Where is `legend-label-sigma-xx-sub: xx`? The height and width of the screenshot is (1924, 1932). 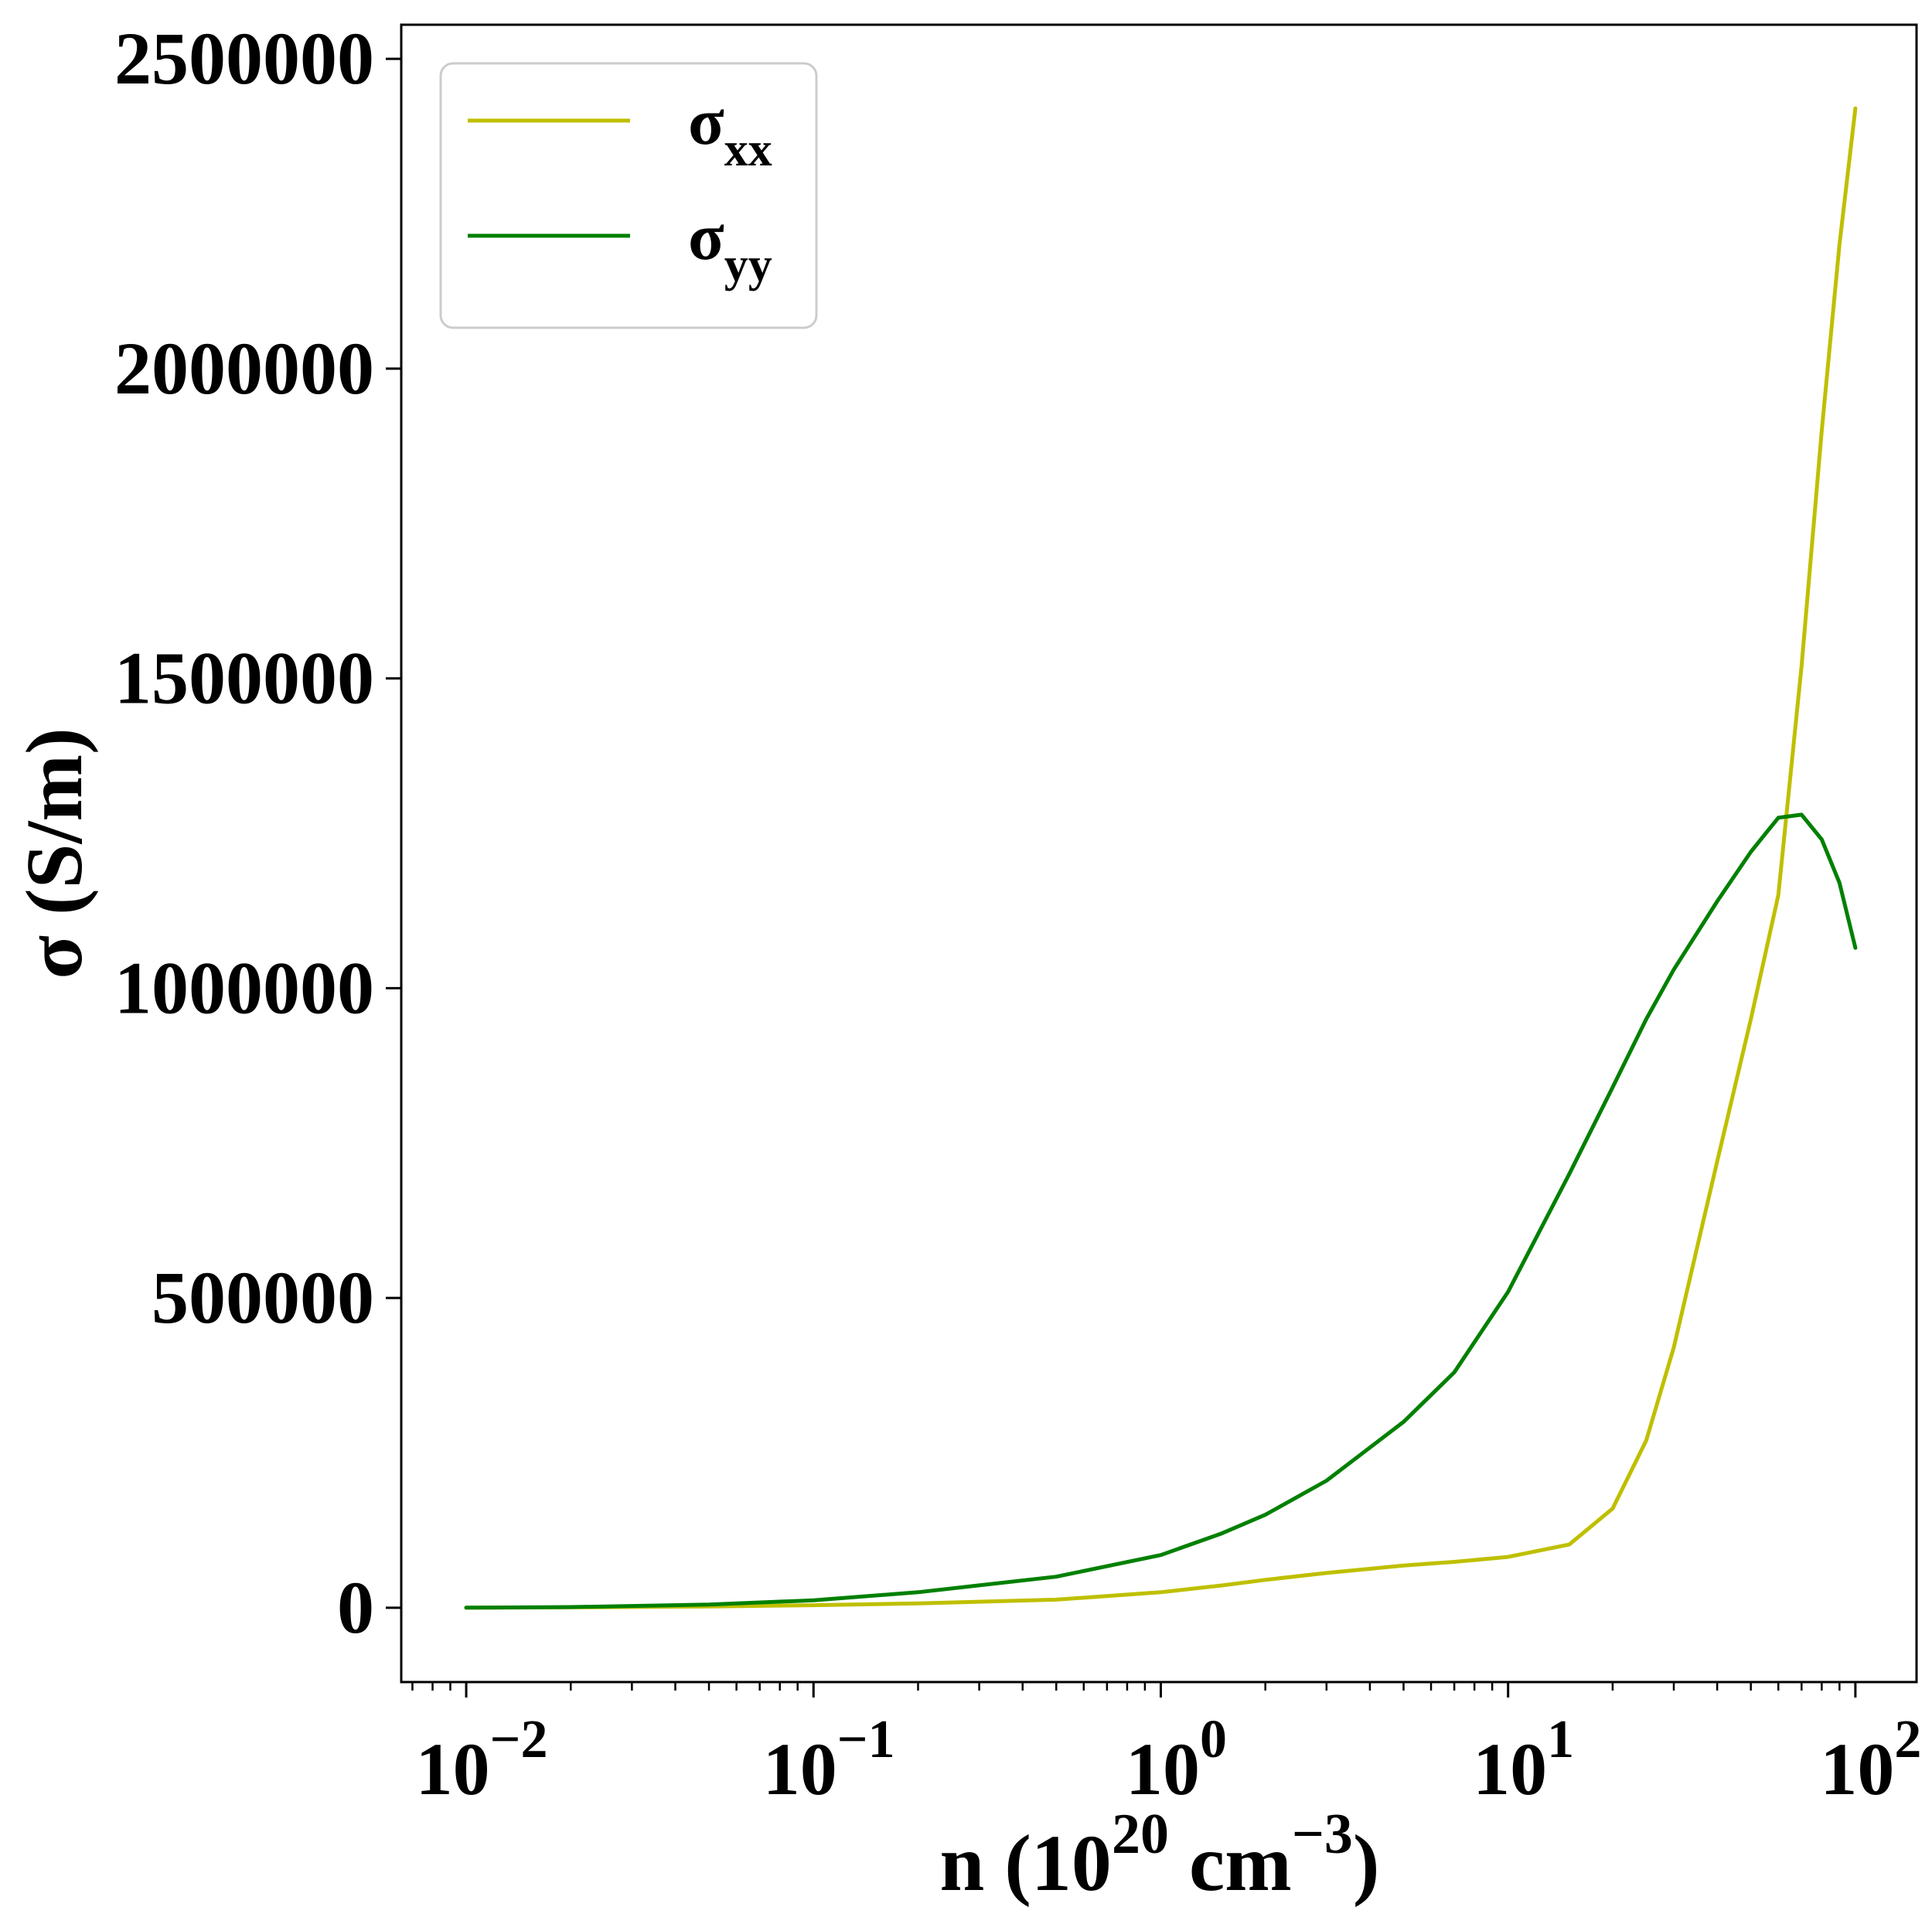
legend-label-sigma-xx-sub: xx is located at coordinates (748, 150).